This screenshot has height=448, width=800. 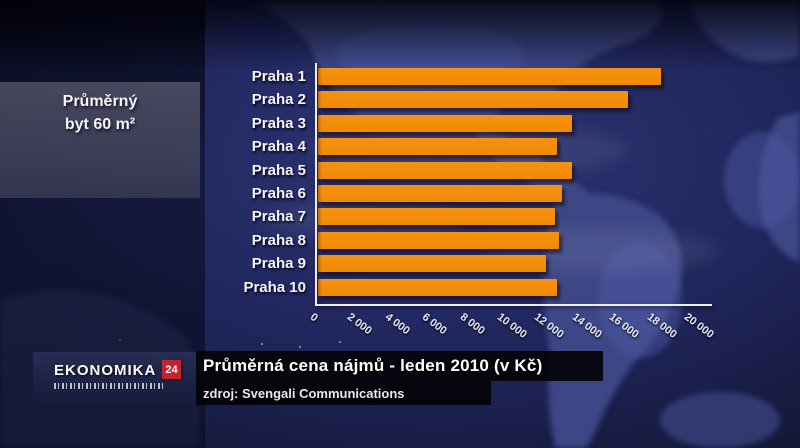 What do you see at coordinates (513, 305) in the screenshot?
I see `x-axis-line` at bounding box center [513, 305].